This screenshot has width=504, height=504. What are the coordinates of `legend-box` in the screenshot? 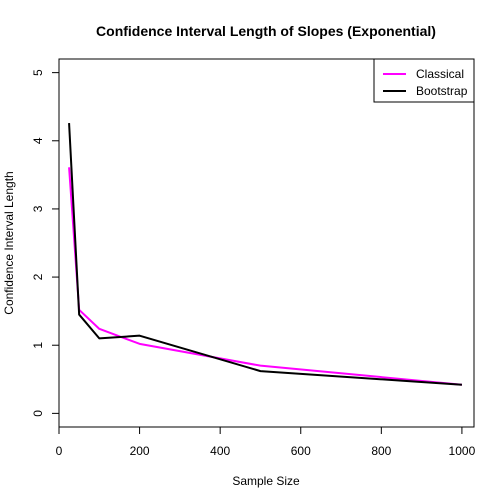 It's located at (424, 80).